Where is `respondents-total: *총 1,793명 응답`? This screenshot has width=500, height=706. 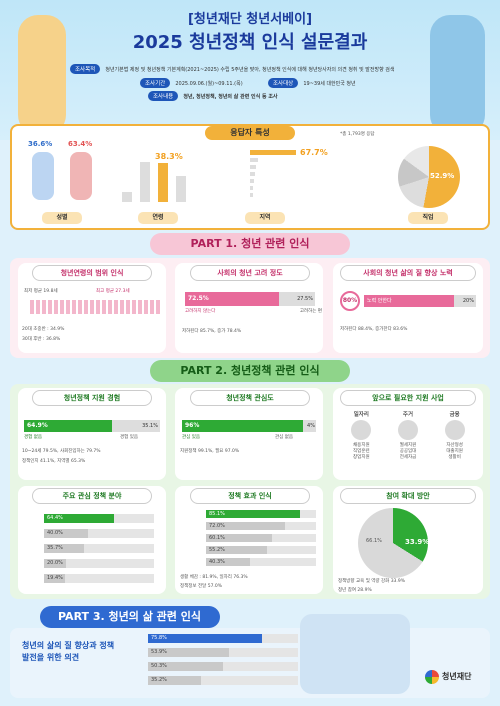 respondents-total: *총 1,793명 응답 is located at coordinates (357, 134).